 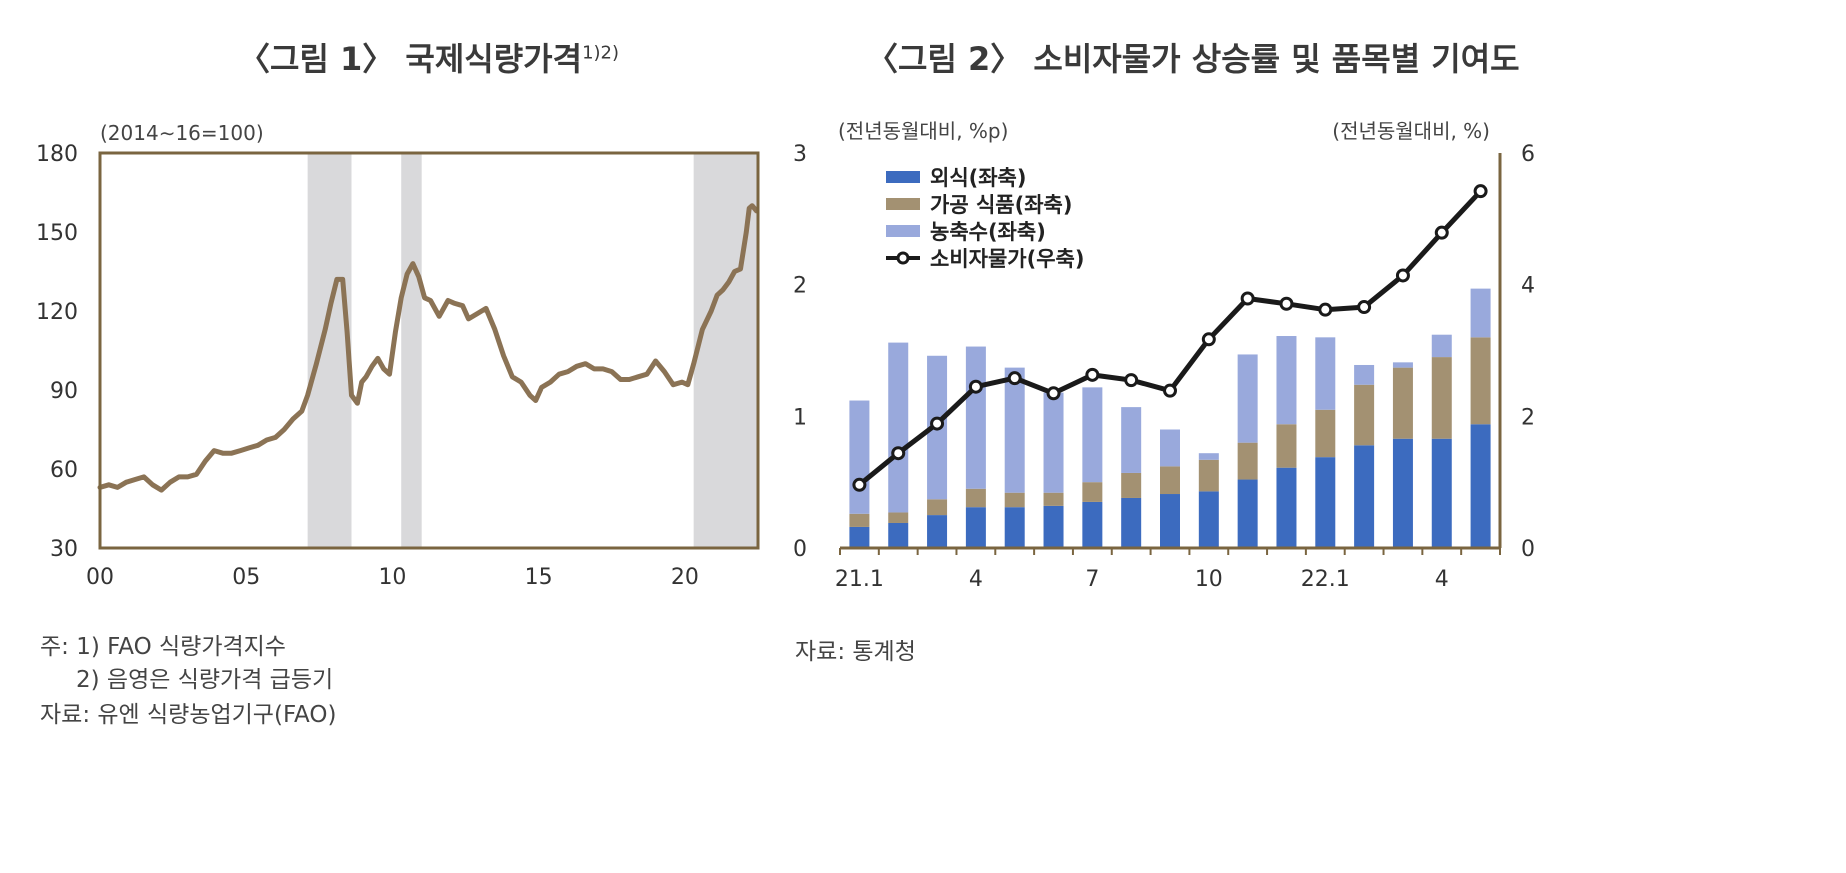 What do you see at coordinates (923, 131) in the screenshot?
I see `left-axis-unit: (전년동월대비, %p)` at bounding box center [923, 131].